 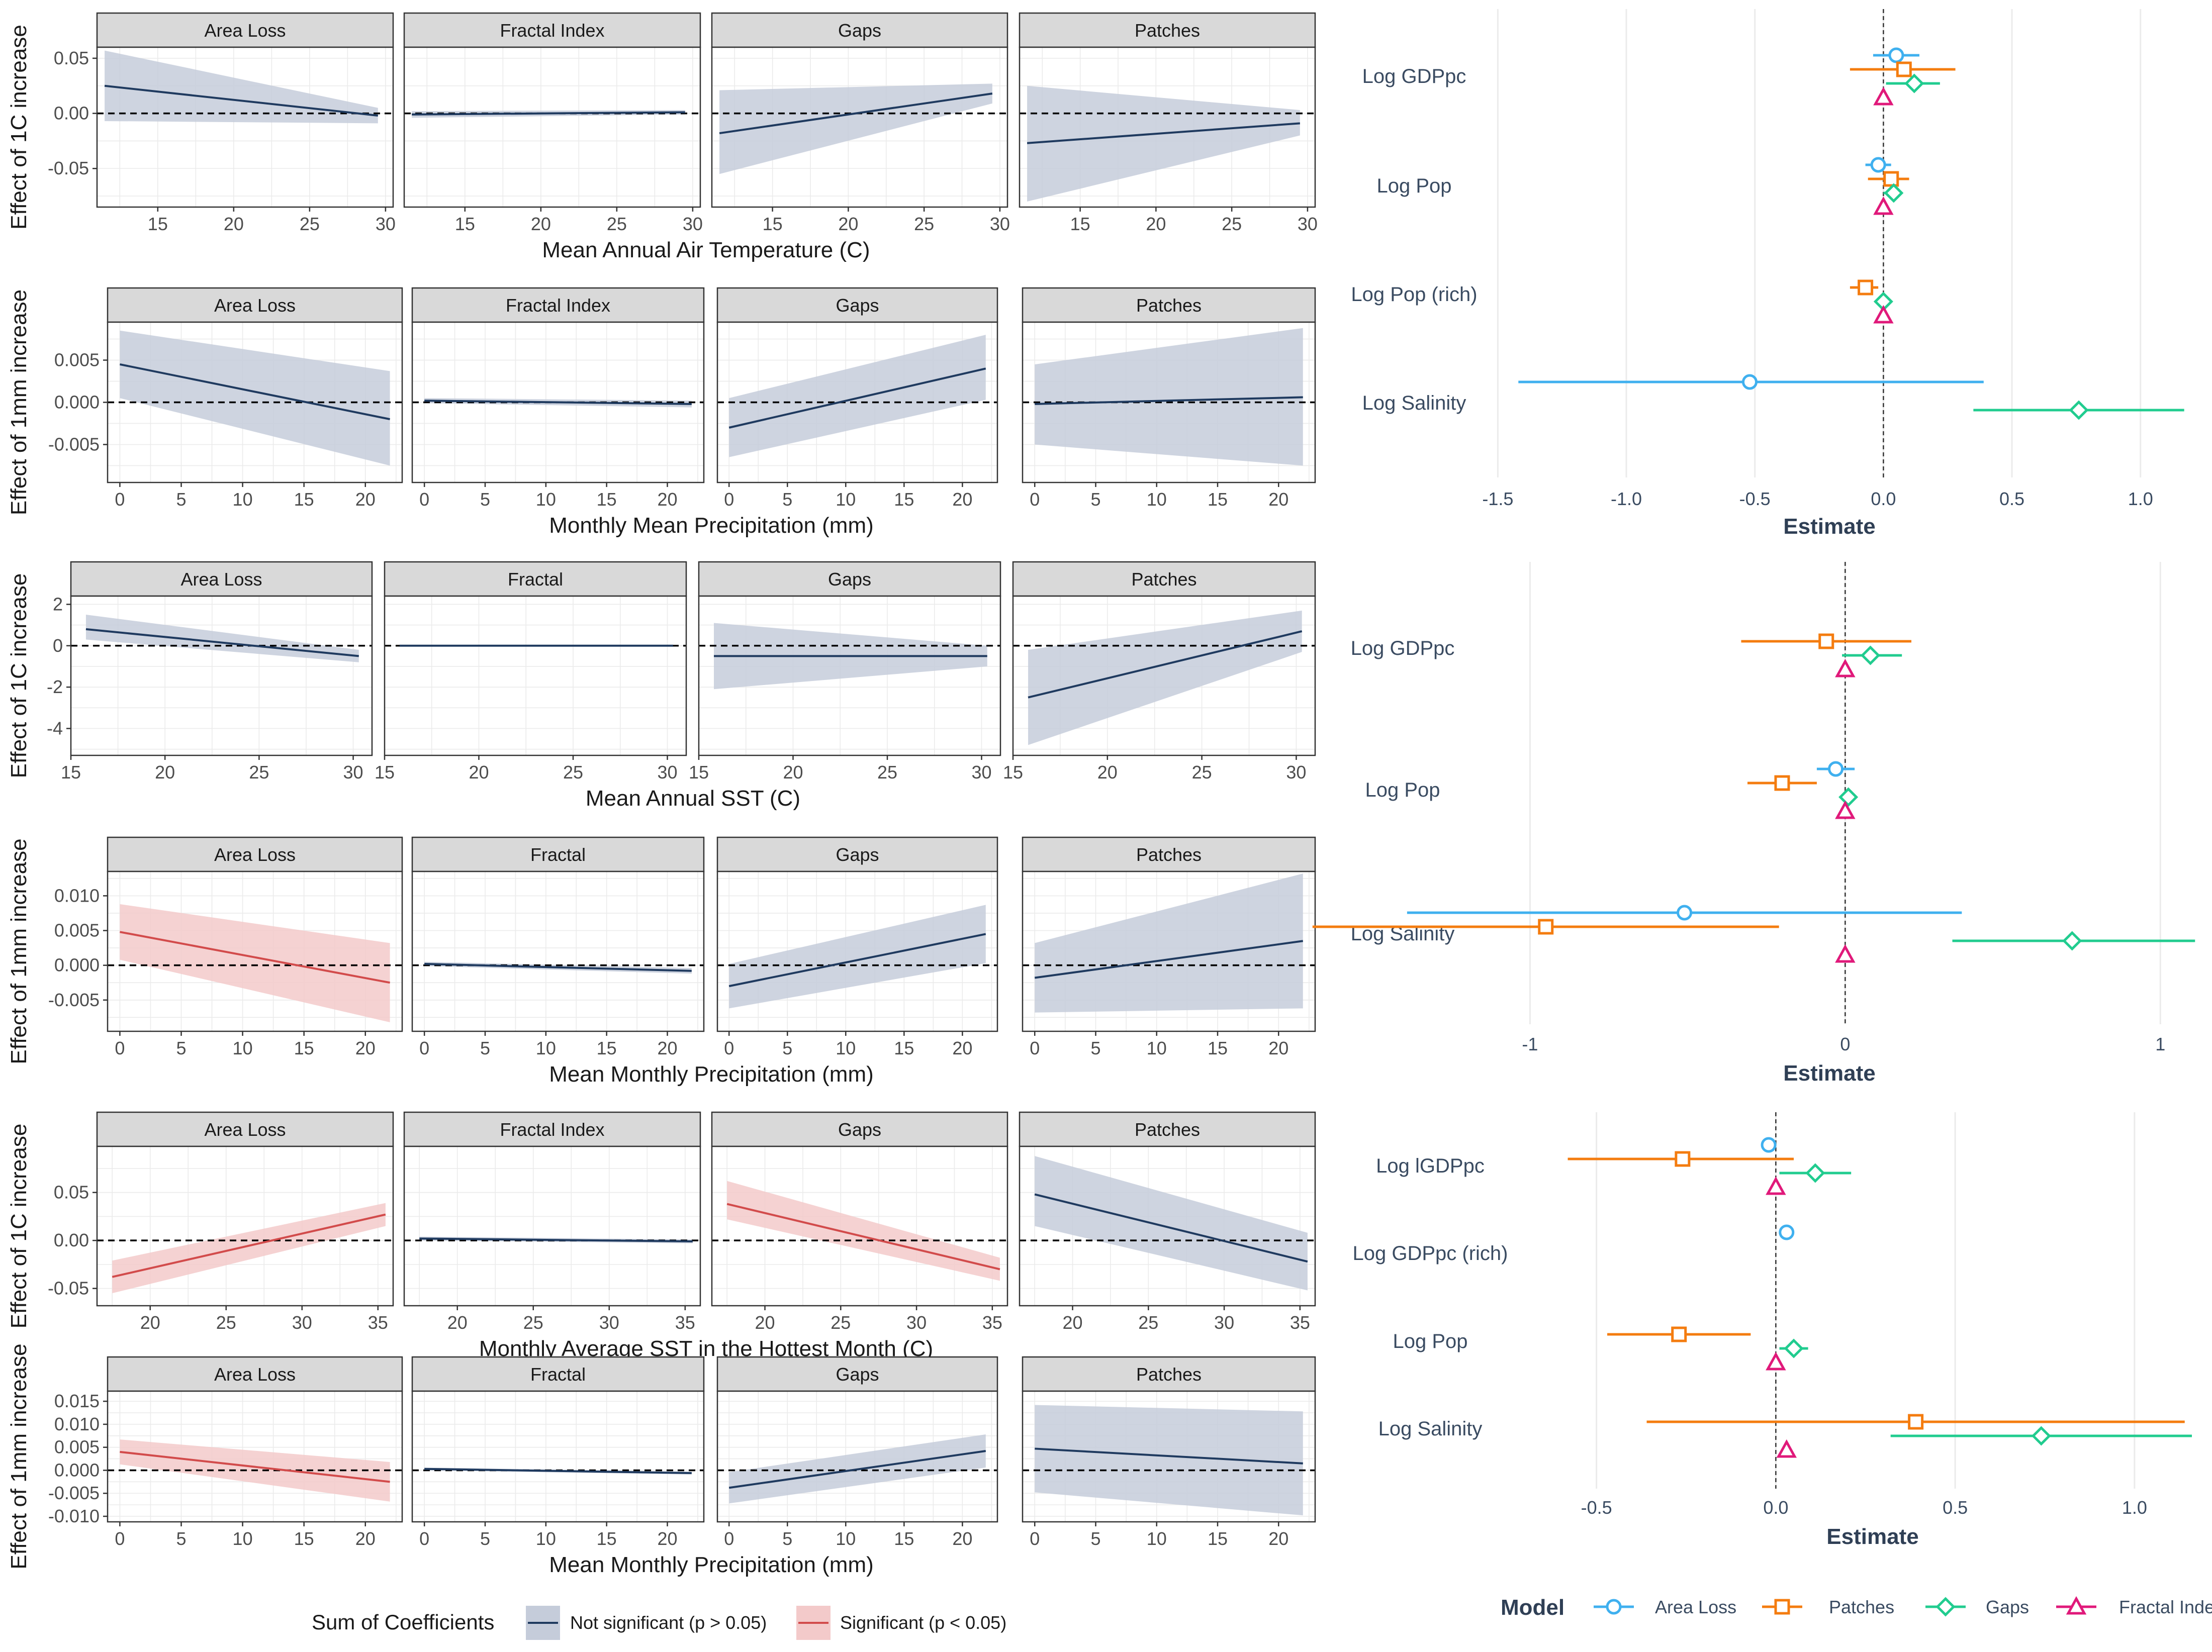 I want to click on x-tick-label: 10, so click(x=243, y=1048).